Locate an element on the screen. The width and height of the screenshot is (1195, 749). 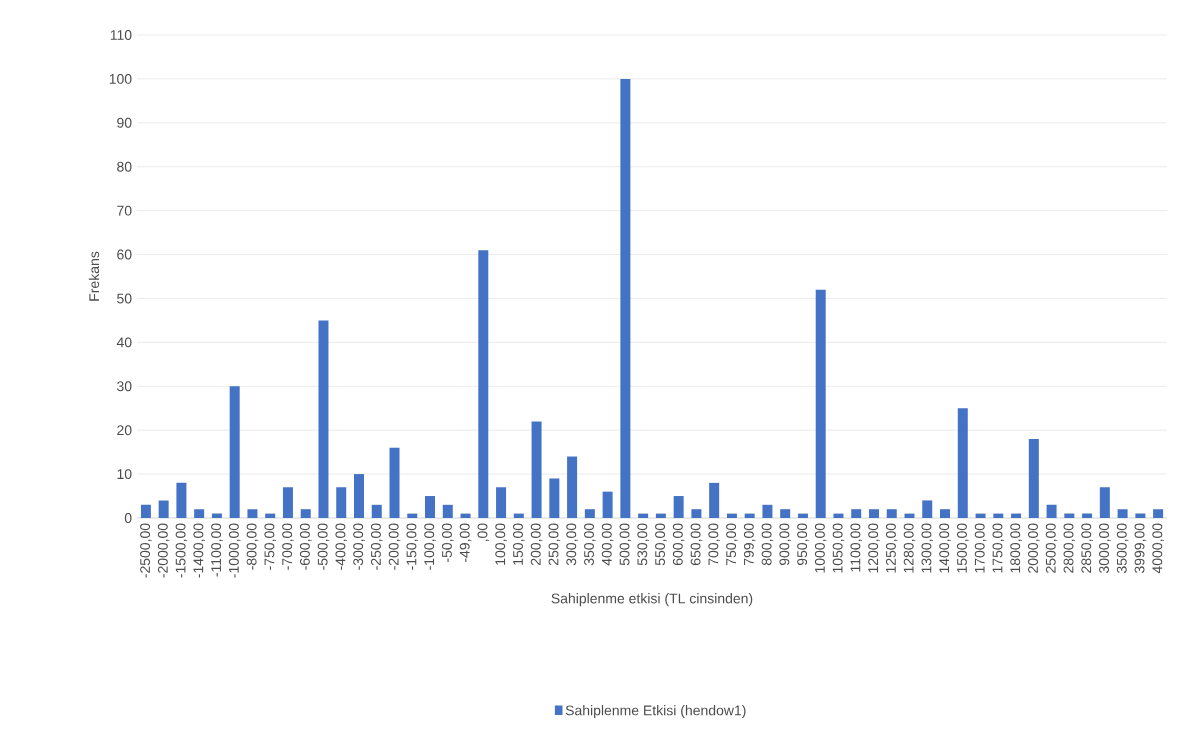
x-tick-label: -600,00 is located at coordinates (305, 546).